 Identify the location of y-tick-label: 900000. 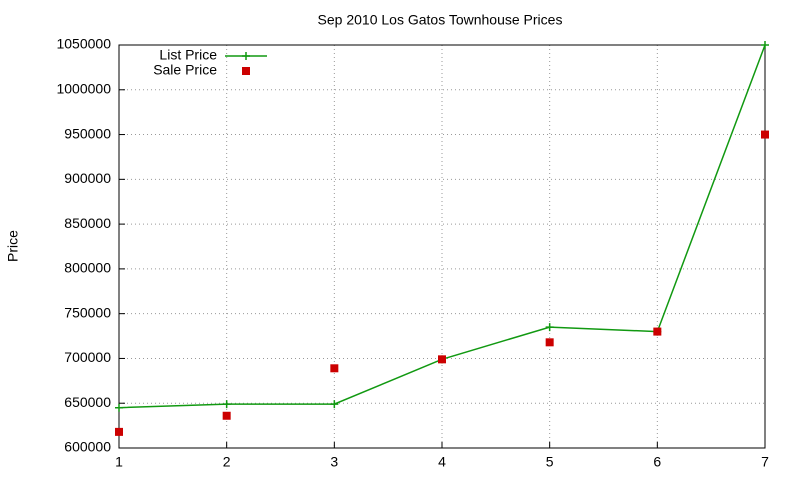
(87, 178).